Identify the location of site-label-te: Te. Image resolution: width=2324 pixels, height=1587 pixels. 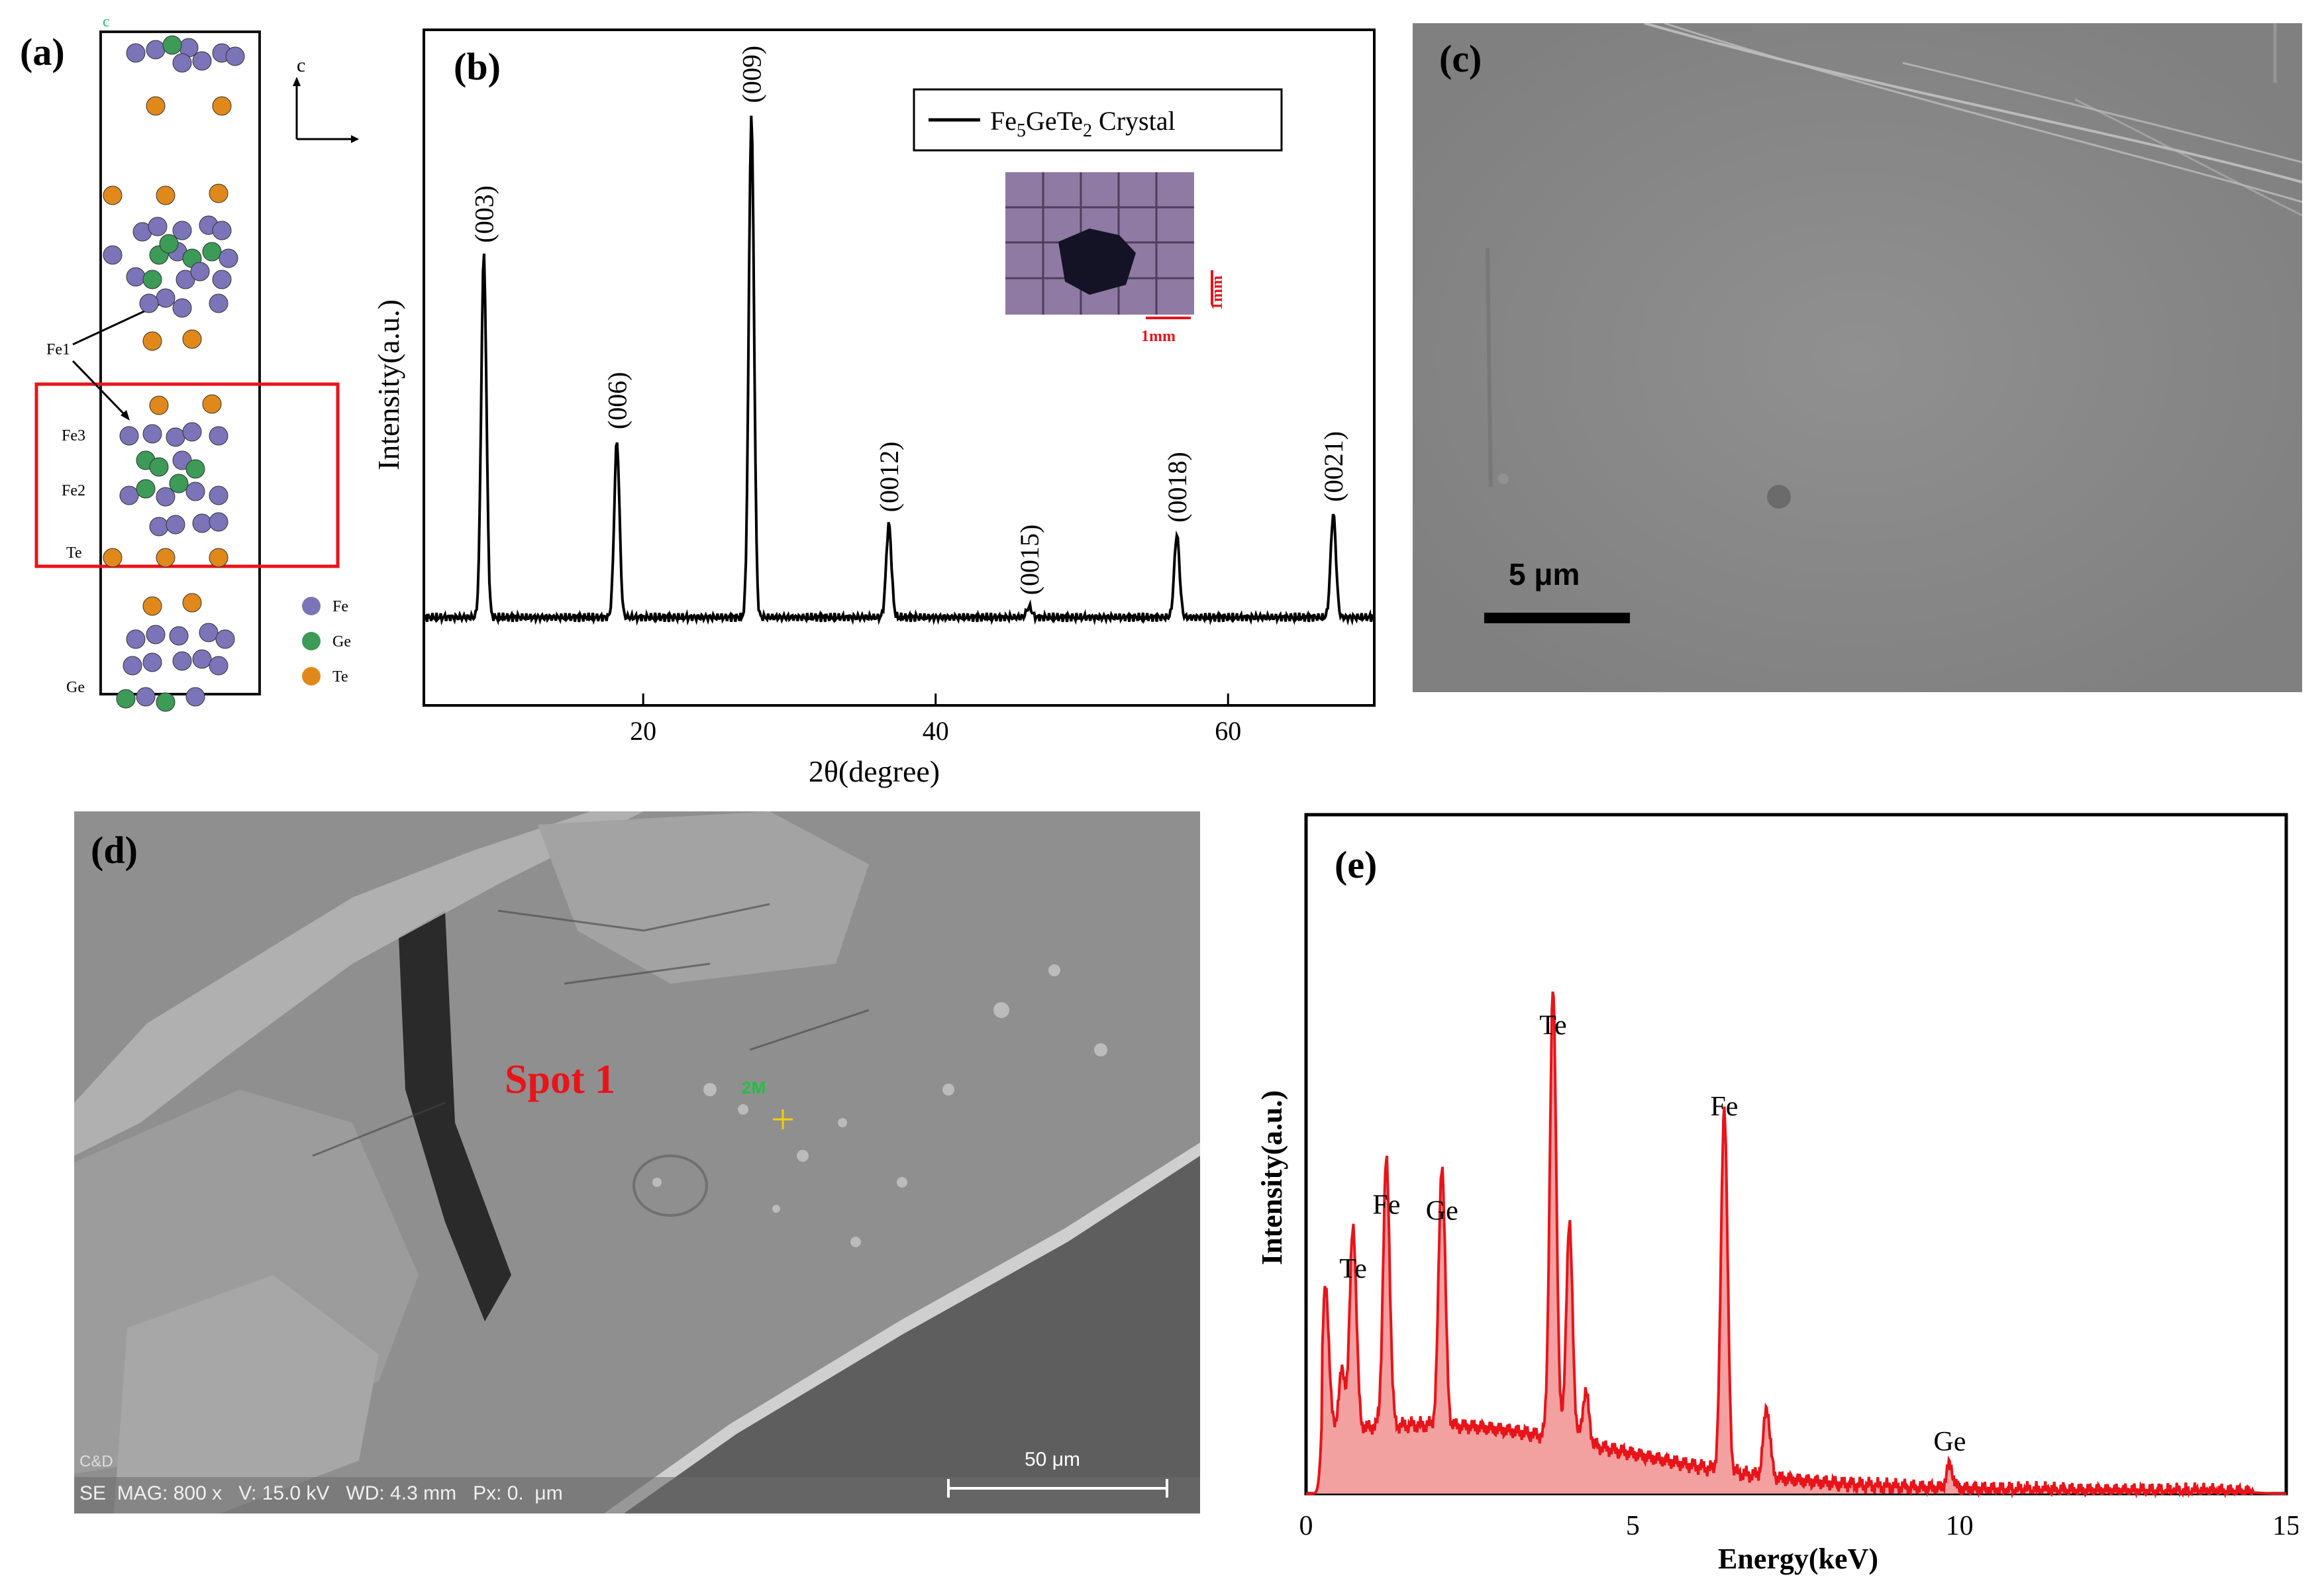
(74, 553).